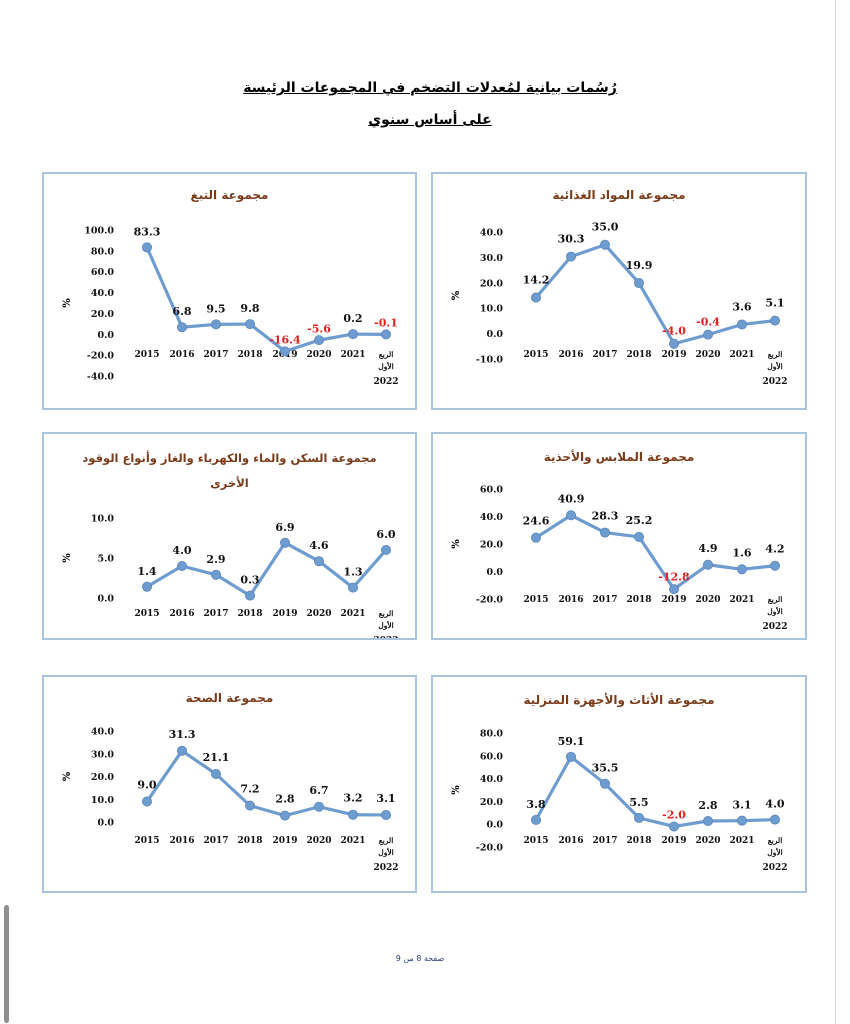  What do you see at coordinates (249, 580) in the screenshot?
I see `data-label: 0.3` at bounding box center [249, 580].